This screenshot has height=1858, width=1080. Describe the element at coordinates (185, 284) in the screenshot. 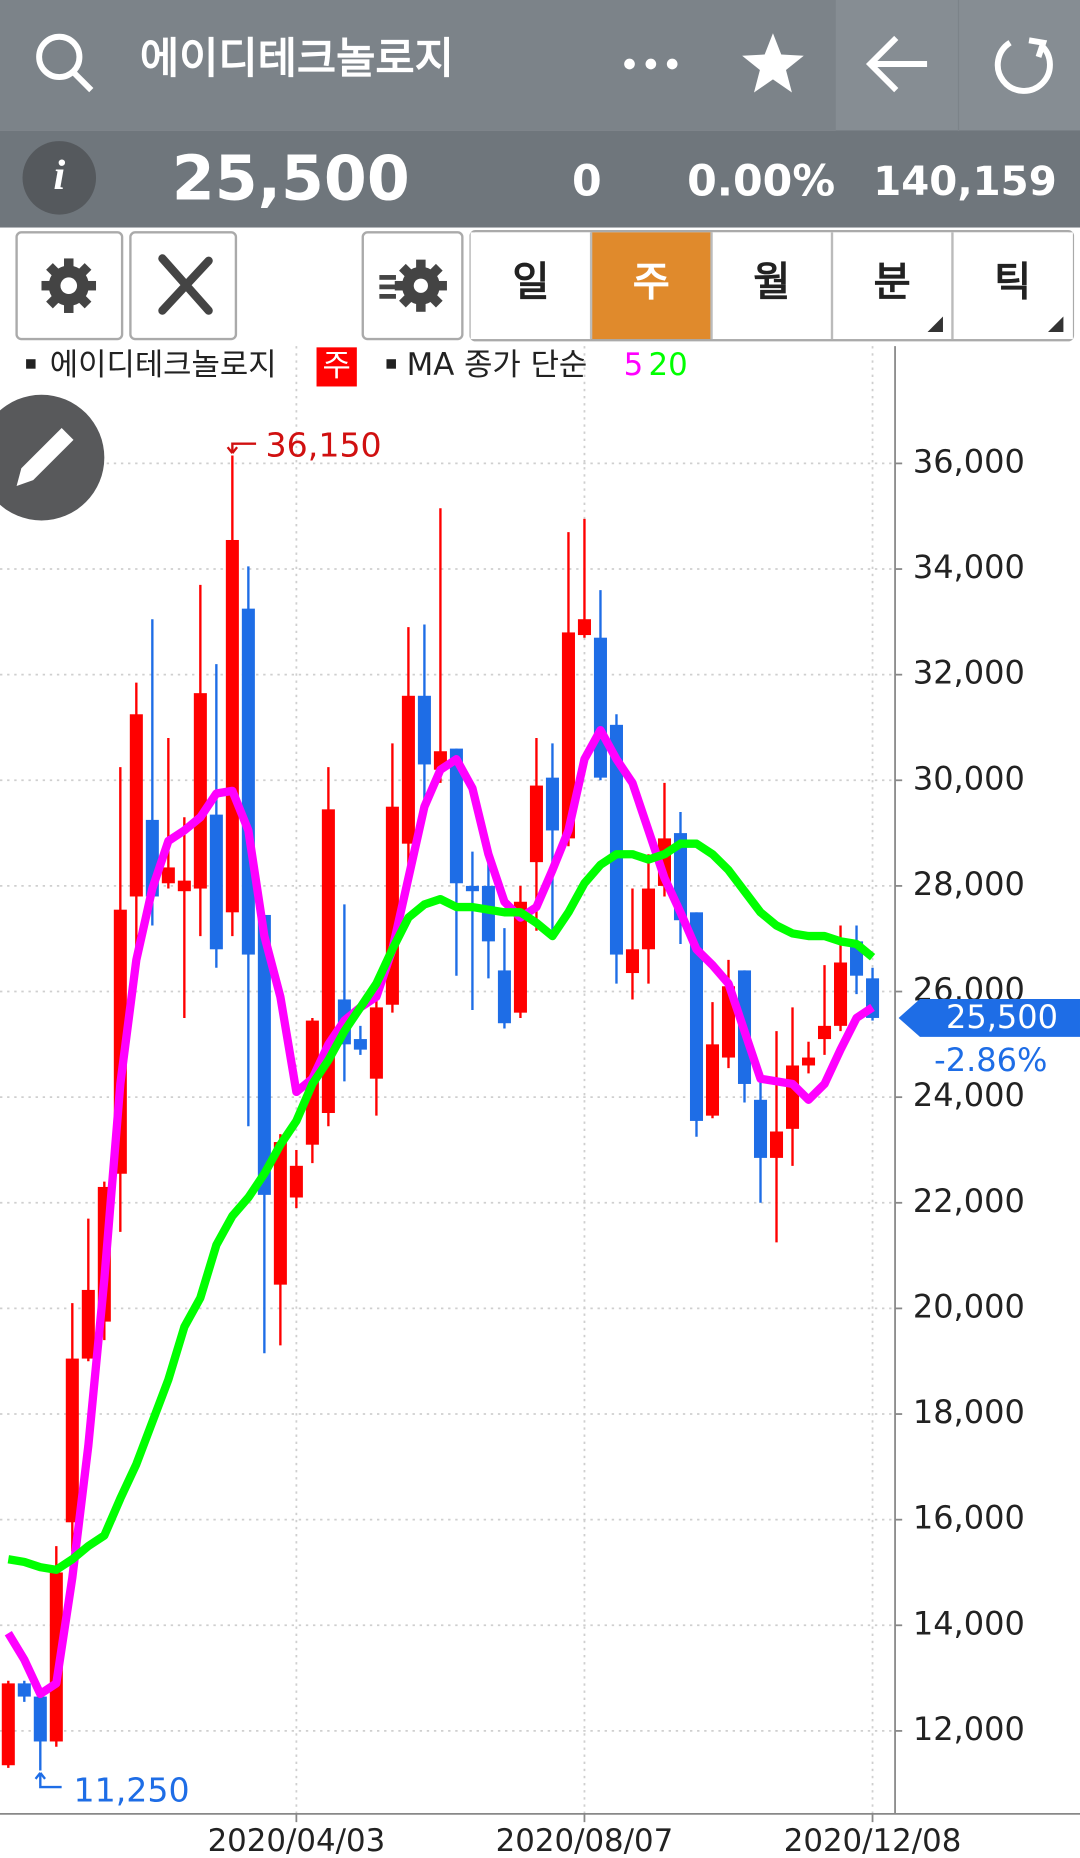

I see `tools-icon` at that location.